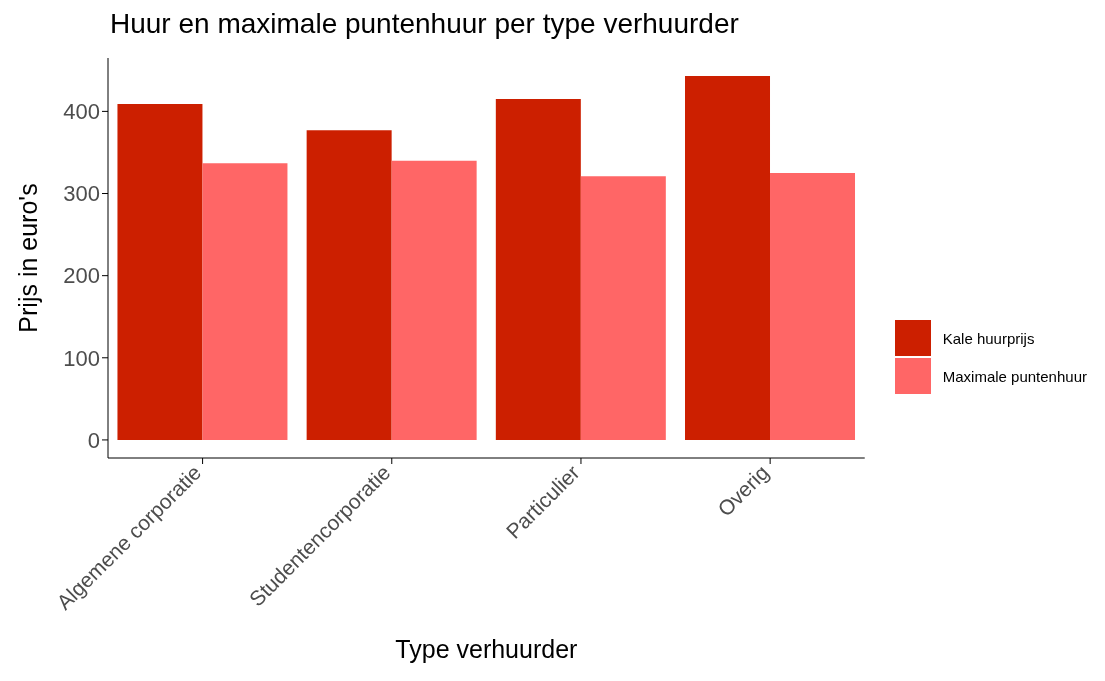 This screenshot has height=681, width=1105. I want to click on legend-label: Maximale puntenhuur, so click(1014, 376).